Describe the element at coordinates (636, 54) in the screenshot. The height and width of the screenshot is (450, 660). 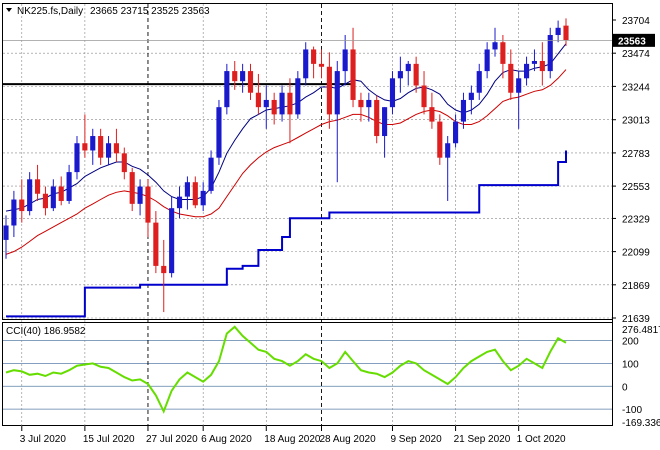
I see `price-tick-label: 23474` at that location.